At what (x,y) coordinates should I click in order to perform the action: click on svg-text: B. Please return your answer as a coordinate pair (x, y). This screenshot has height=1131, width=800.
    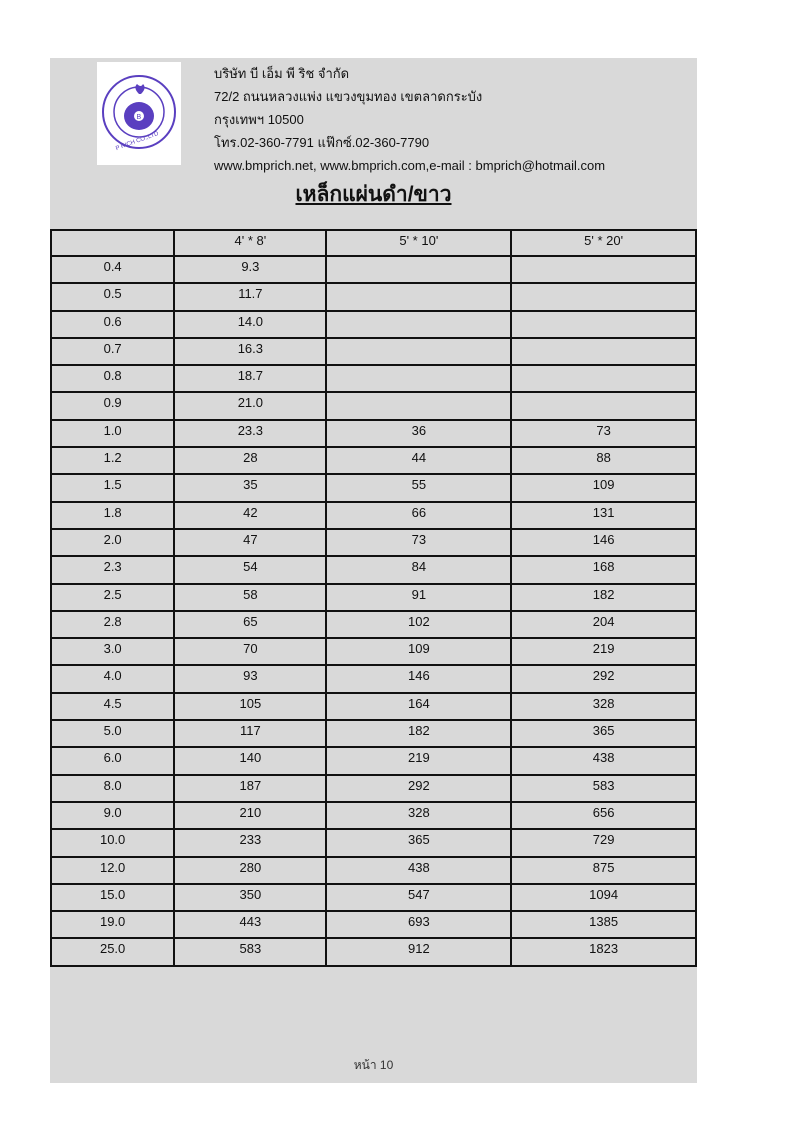
    Looking at the image, I should click on (139, 117).